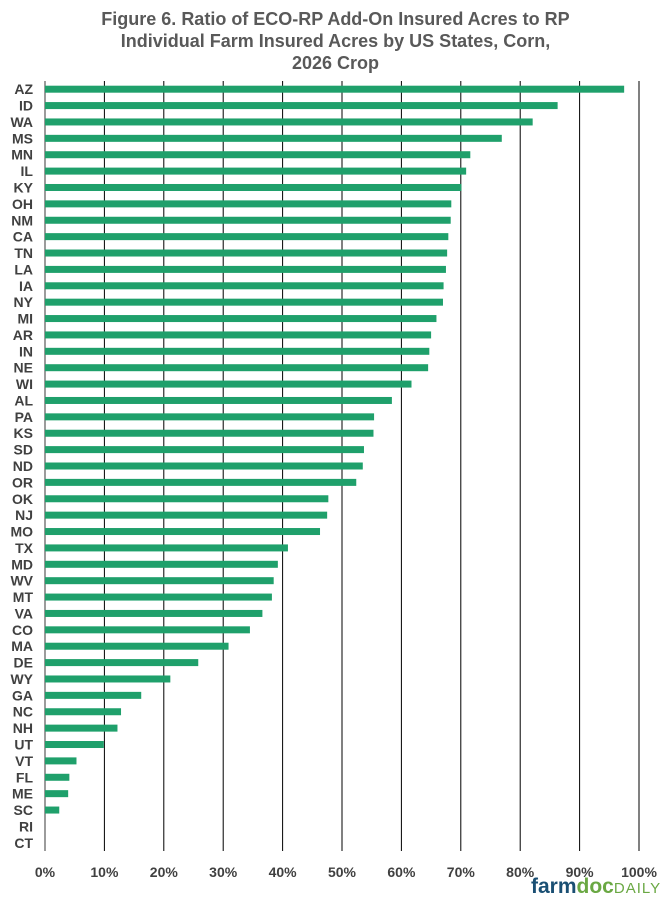 The width and height of the screenshot is (671, 900). I want to click on x-axis-ticks: 0% 10% 20% 30% 40% 50% 60% 70% 80% 90% 100%, so click(346, 872).